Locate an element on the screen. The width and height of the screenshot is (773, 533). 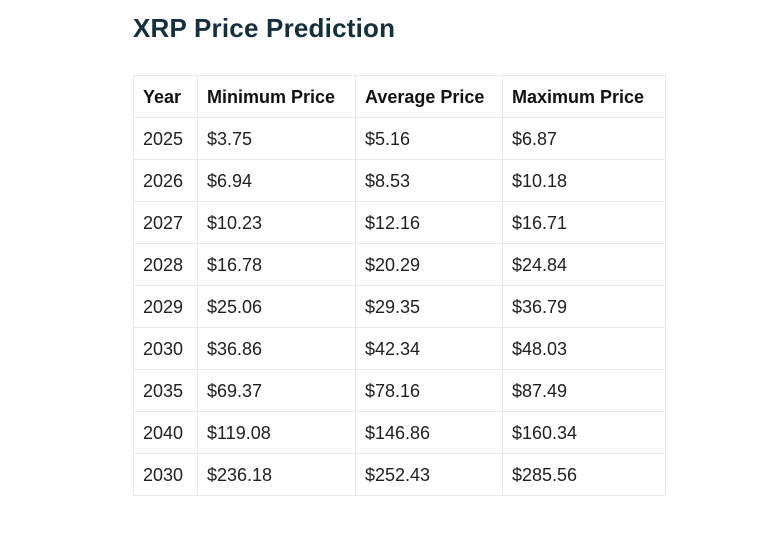
cell-minimum-price: $119.08 is located at coordinates (276, 432).